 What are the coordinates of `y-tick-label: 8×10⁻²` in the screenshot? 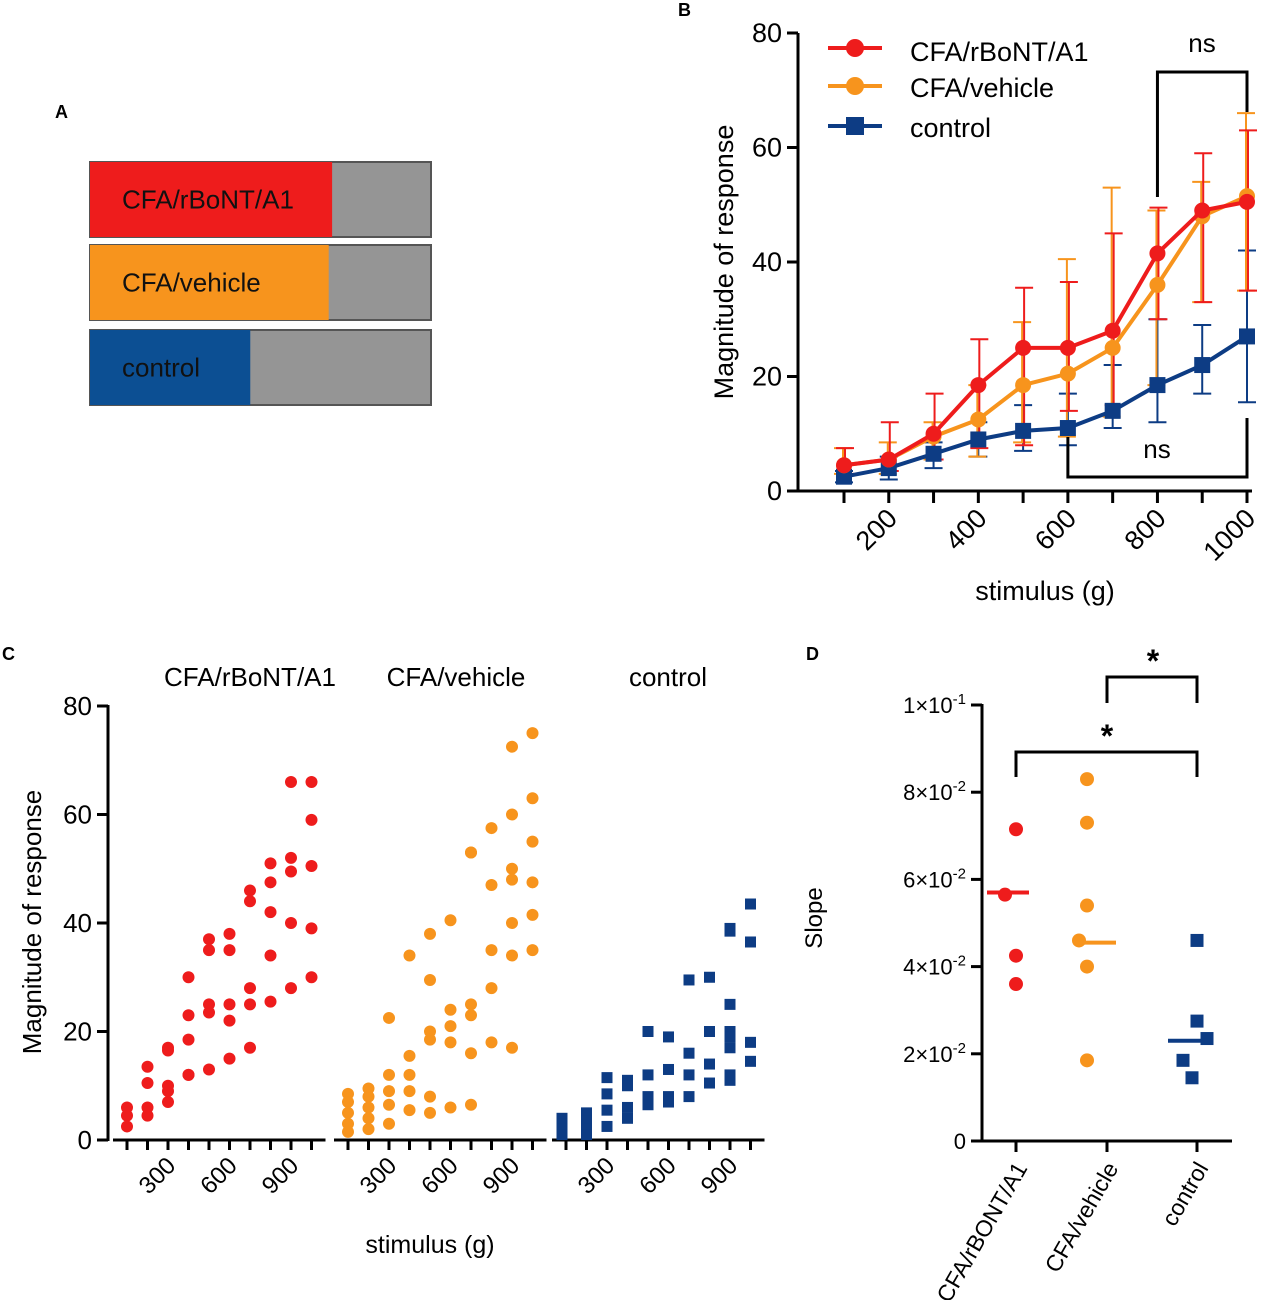 It's located at (934, 791).